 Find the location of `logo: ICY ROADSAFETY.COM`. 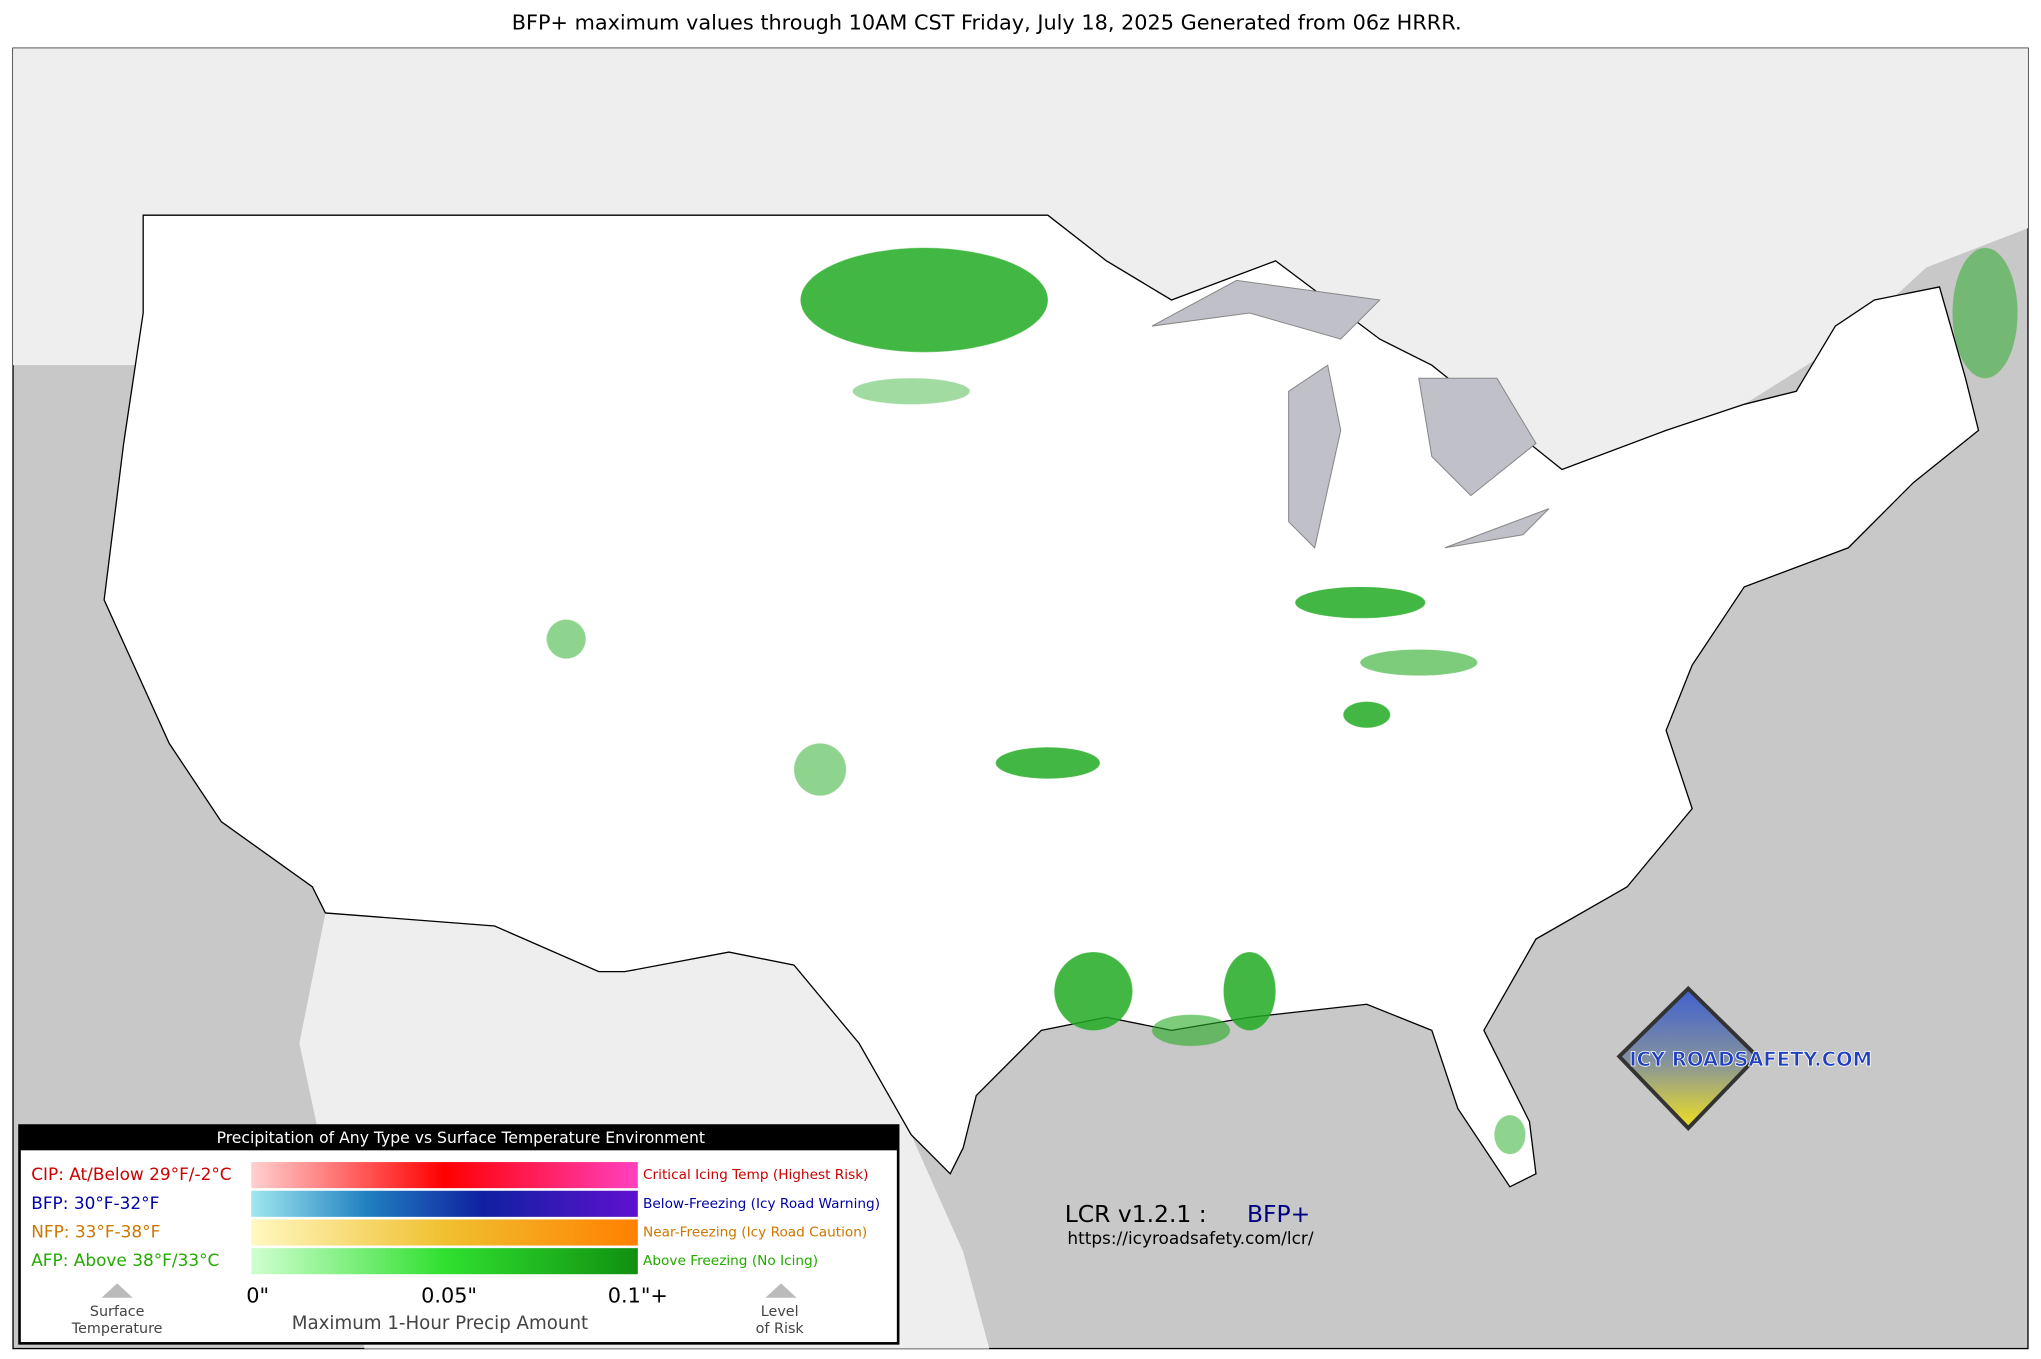

logo: ICY ROADSAFETY.COM is located at coordinates (1744, 1058).